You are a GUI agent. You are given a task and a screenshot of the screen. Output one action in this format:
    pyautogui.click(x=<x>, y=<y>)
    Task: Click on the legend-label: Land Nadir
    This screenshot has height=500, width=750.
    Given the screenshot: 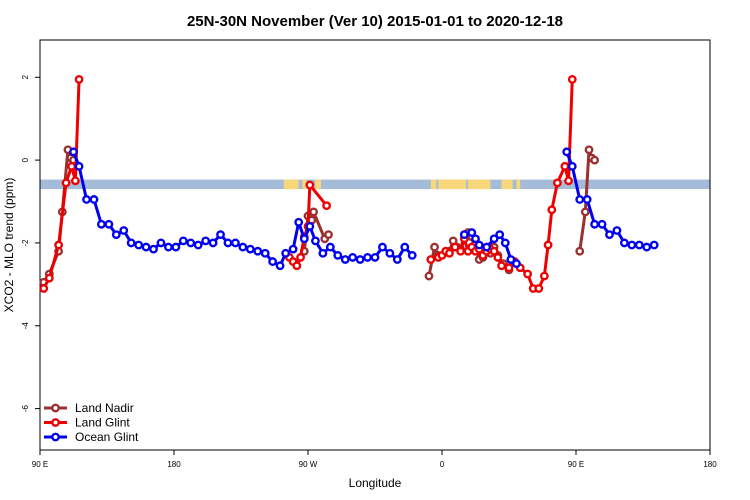 What is the action you would take?
    pyautogui.click(x=104, y=408)
    